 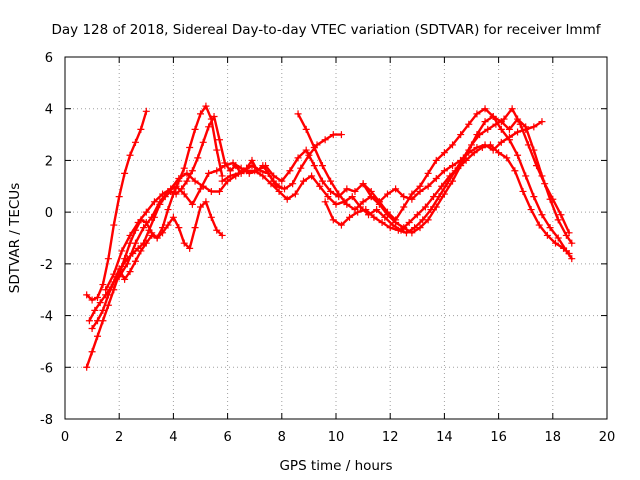 What do you see at coordinates (49, 161) in the screenshot?
I see `y-tick-label: 2` at bounding box center [49, 161].